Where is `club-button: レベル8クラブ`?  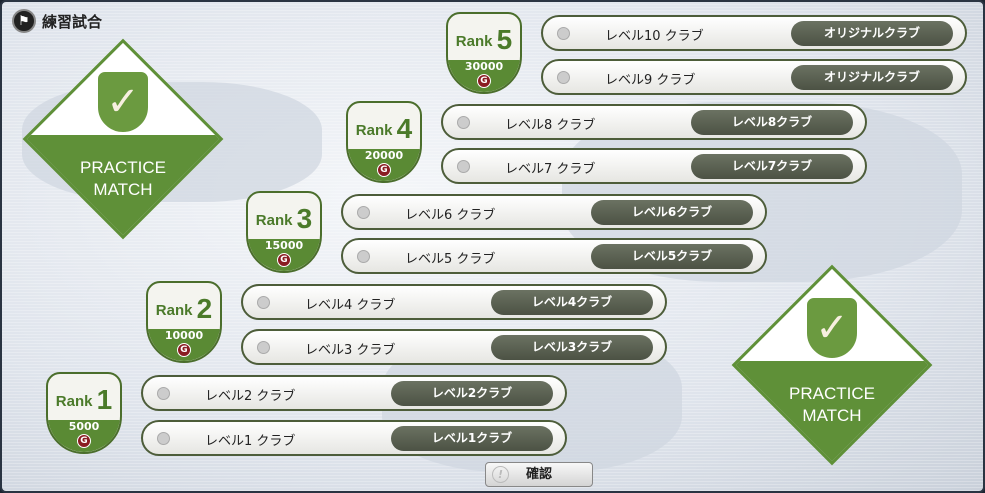
club-button: レベル8クラブ is located at coordinates (772, 122).